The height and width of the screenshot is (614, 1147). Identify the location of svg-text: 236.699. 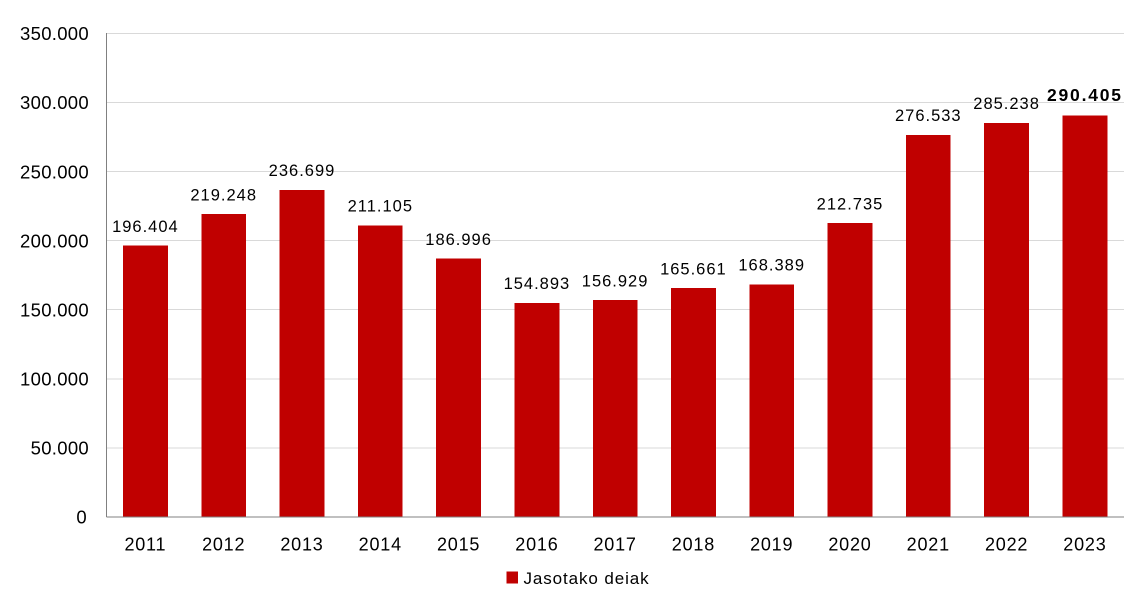
(302, 171).